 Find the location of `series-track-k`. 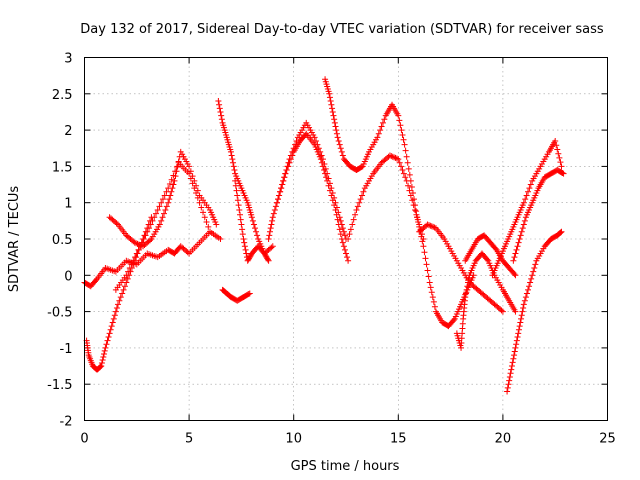

series-track-k is located at coordinates (386, 197).